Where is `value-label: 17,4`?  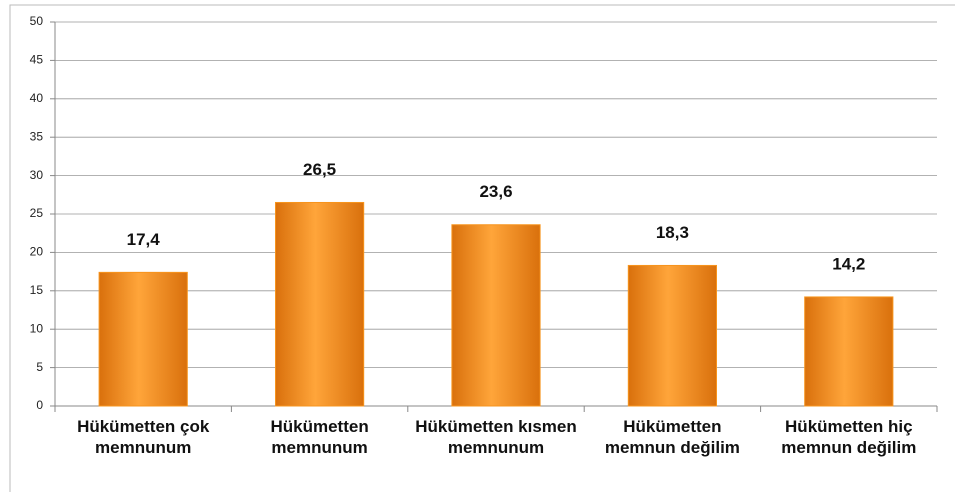
value-label: 17,4 is located at coordinates (144, 239).